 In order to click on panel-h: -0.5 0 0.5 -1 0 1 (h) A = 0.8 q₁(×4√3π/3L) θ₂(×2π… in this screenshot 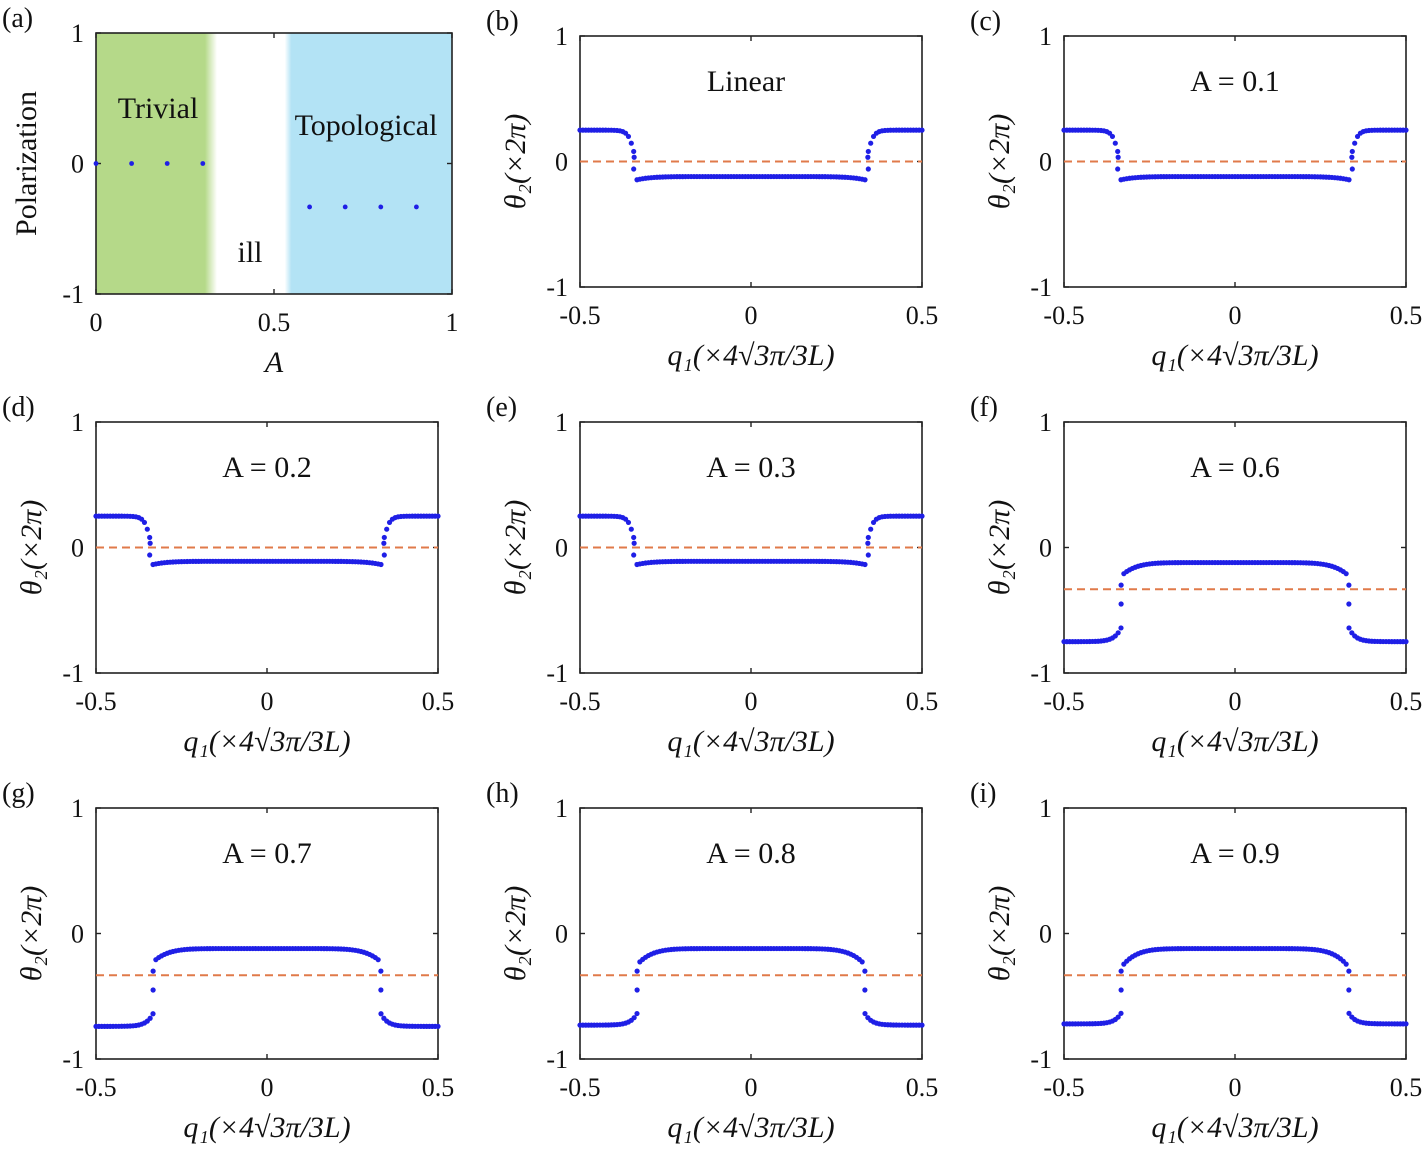, I will do `click(712, 961)`.